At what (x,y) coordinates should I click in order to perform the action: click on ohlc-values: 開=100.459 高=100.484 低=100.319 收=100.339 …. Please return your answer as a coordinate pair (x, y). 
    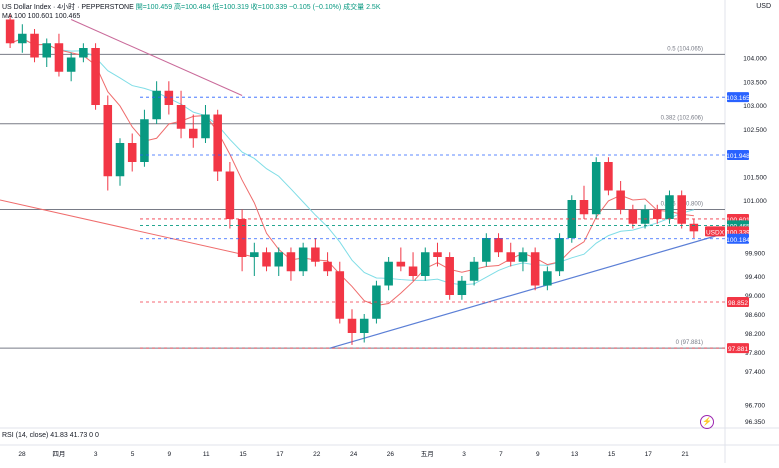
    Looking at the image, I should click on (258, 7).